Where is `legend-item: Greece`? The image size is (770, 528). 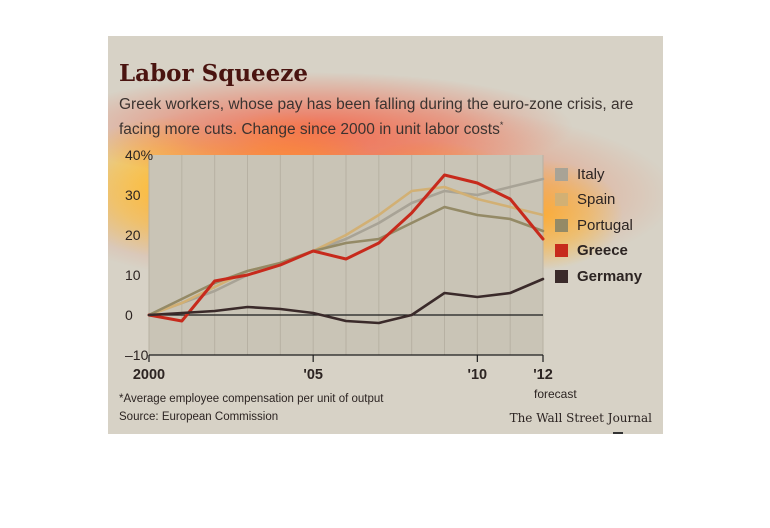 legend-item: Greece is located at coordinates (591, 251).